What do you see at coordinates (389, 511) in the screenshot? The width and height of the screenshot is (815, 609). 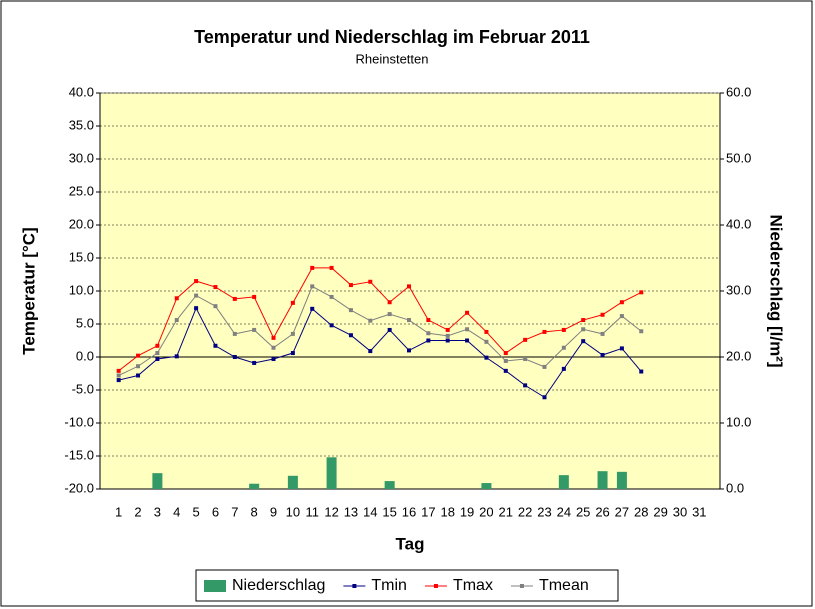 I see `x-tick-label: 15` at bounding box center [389, 511].